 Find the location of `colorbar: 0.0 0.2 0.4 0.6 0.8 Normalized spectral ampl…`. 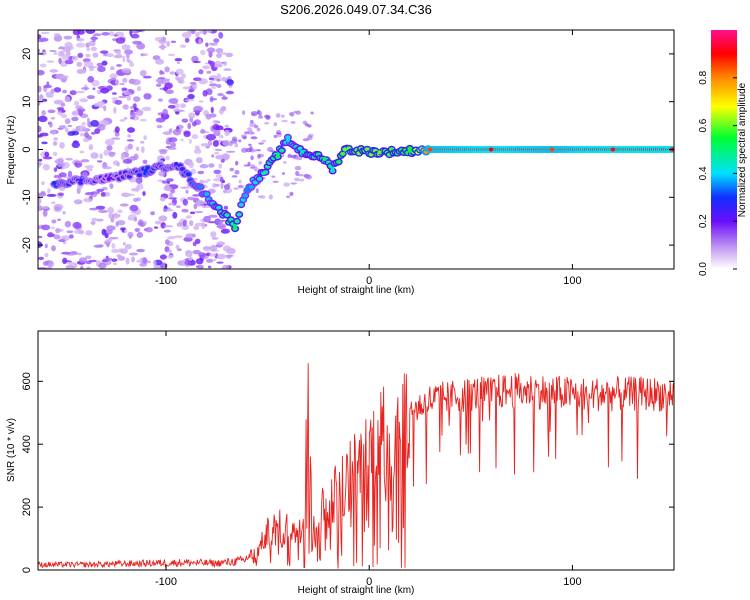

colorbar: 0.0 0.2 0.4 0.6 0.8 Normalized spectral ampl… is located at coordinates (723, 153).